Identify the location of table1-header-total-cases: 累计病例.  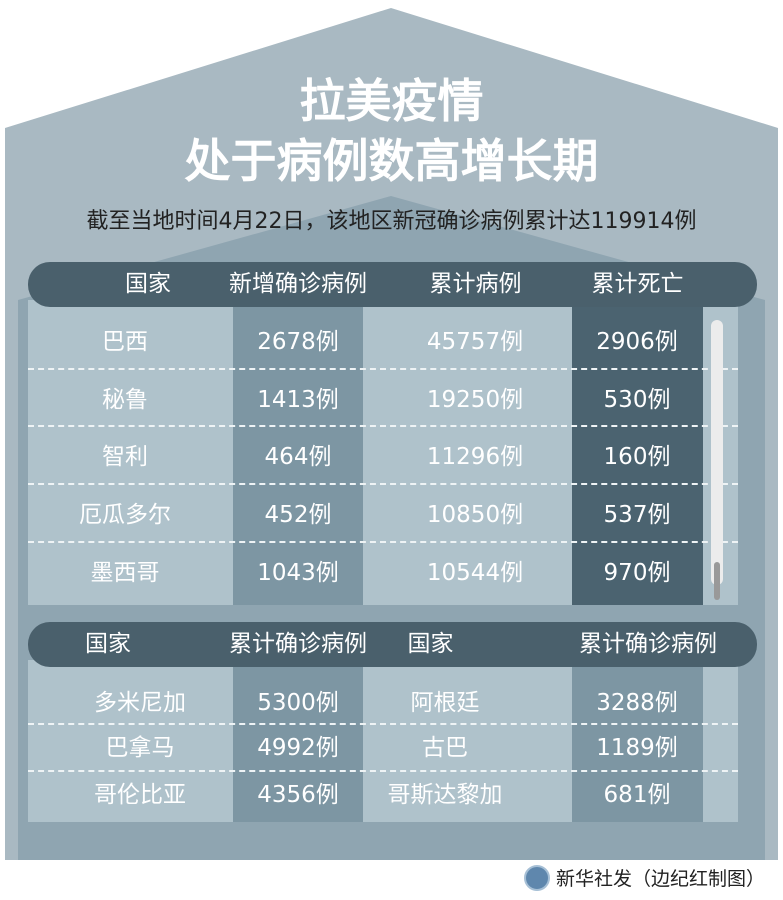
(475, 284).